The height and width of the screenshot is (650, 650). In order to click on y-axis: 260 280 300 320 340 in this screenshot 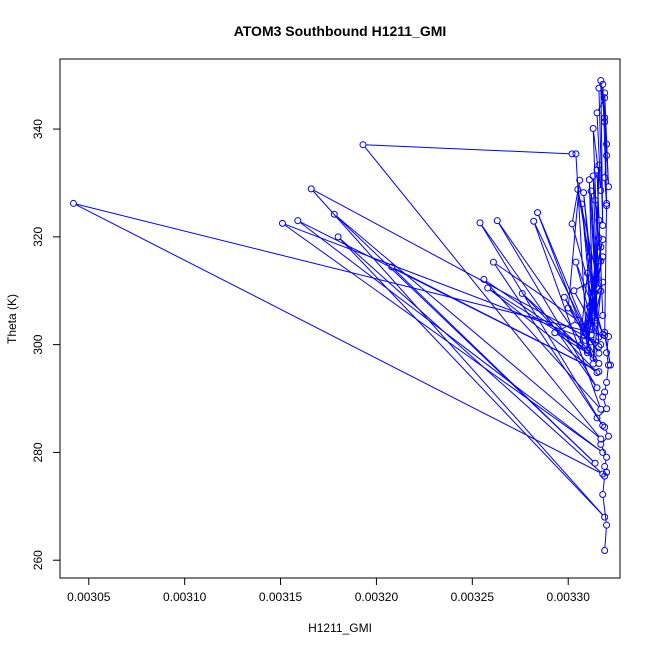, I will do `click(46, 344)`.